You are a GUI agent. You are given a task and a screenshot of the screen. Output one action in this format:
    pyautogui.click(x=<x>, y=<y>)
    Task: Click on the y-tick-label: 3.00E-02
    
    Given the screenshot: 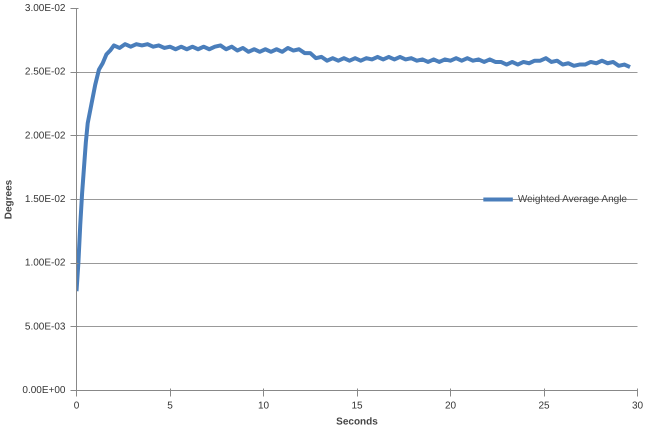 What is the action you would take?
    pyautogui.click(x=45, y=8)
    